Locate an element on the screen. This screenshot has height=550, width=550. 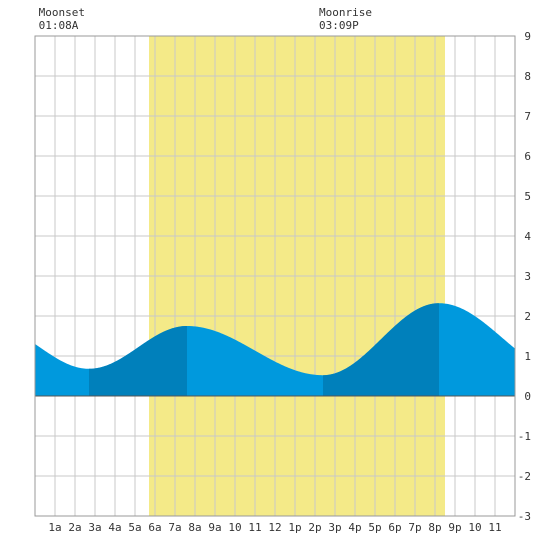
moon-event-time: 01:08A is located at coordinates (59, 25).